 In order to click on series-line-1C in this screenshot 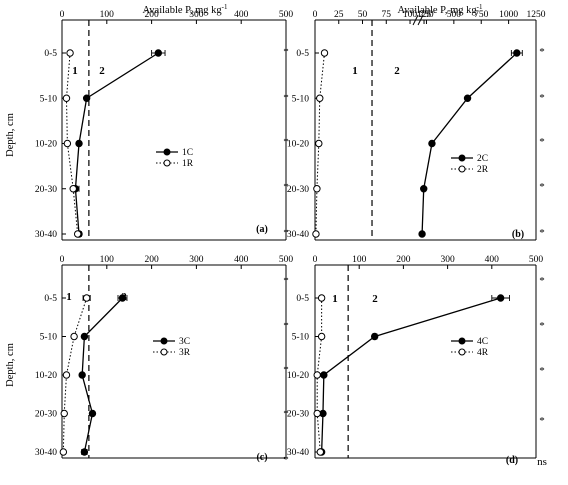, I will do `click(116, 143)`.